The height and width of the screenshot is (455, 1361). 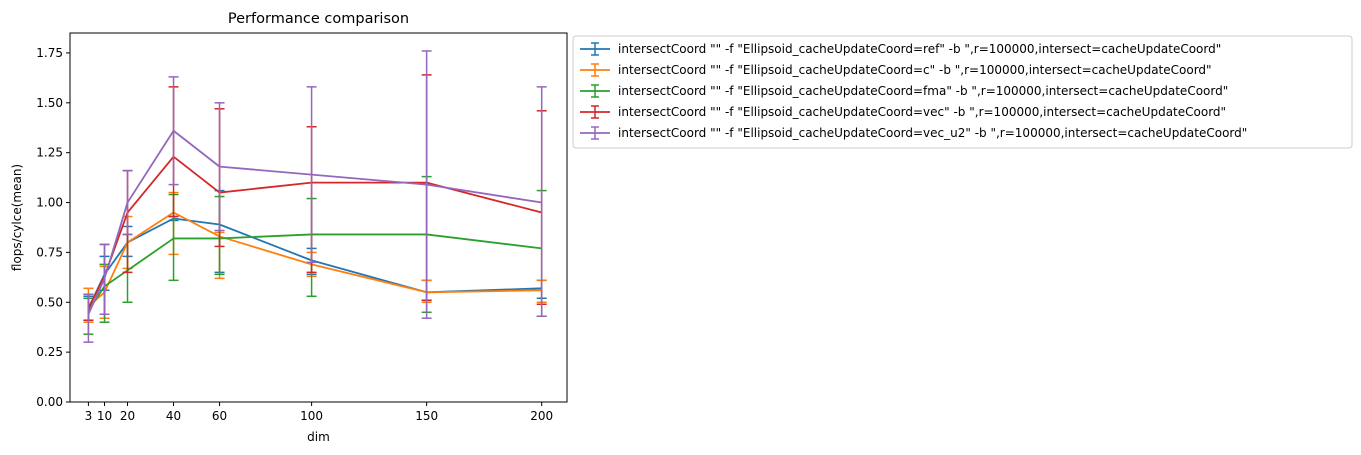 What do you see at coordinates (318, 437) in the screenshot?
I see `x-axis-label: dim` at bounding box center [318, 437].